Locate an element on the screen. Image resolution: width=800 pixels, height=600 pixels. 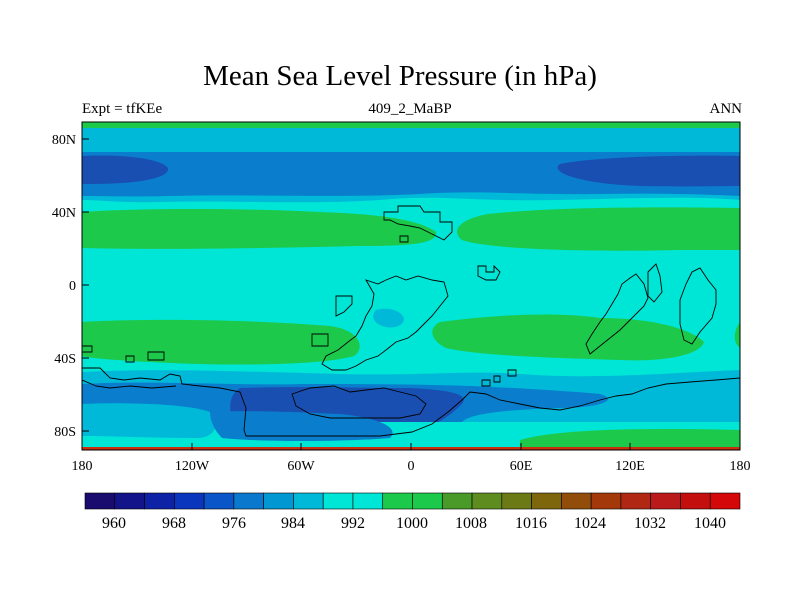
colorbar-label: 1016 is located at coordinates (531, 523).